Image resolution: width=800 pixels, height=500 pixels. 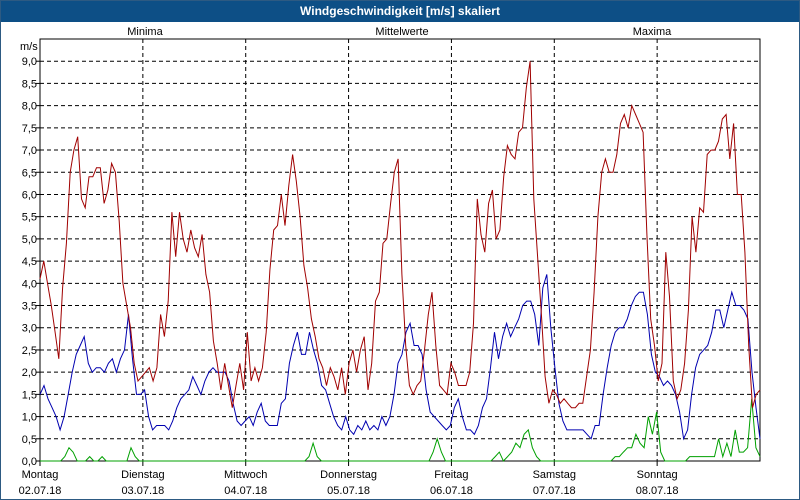 What do you see at coordinates (29, 307) in the screenshot?
I see `y-tick-label: 3,5` at bounding box center [29, 307].